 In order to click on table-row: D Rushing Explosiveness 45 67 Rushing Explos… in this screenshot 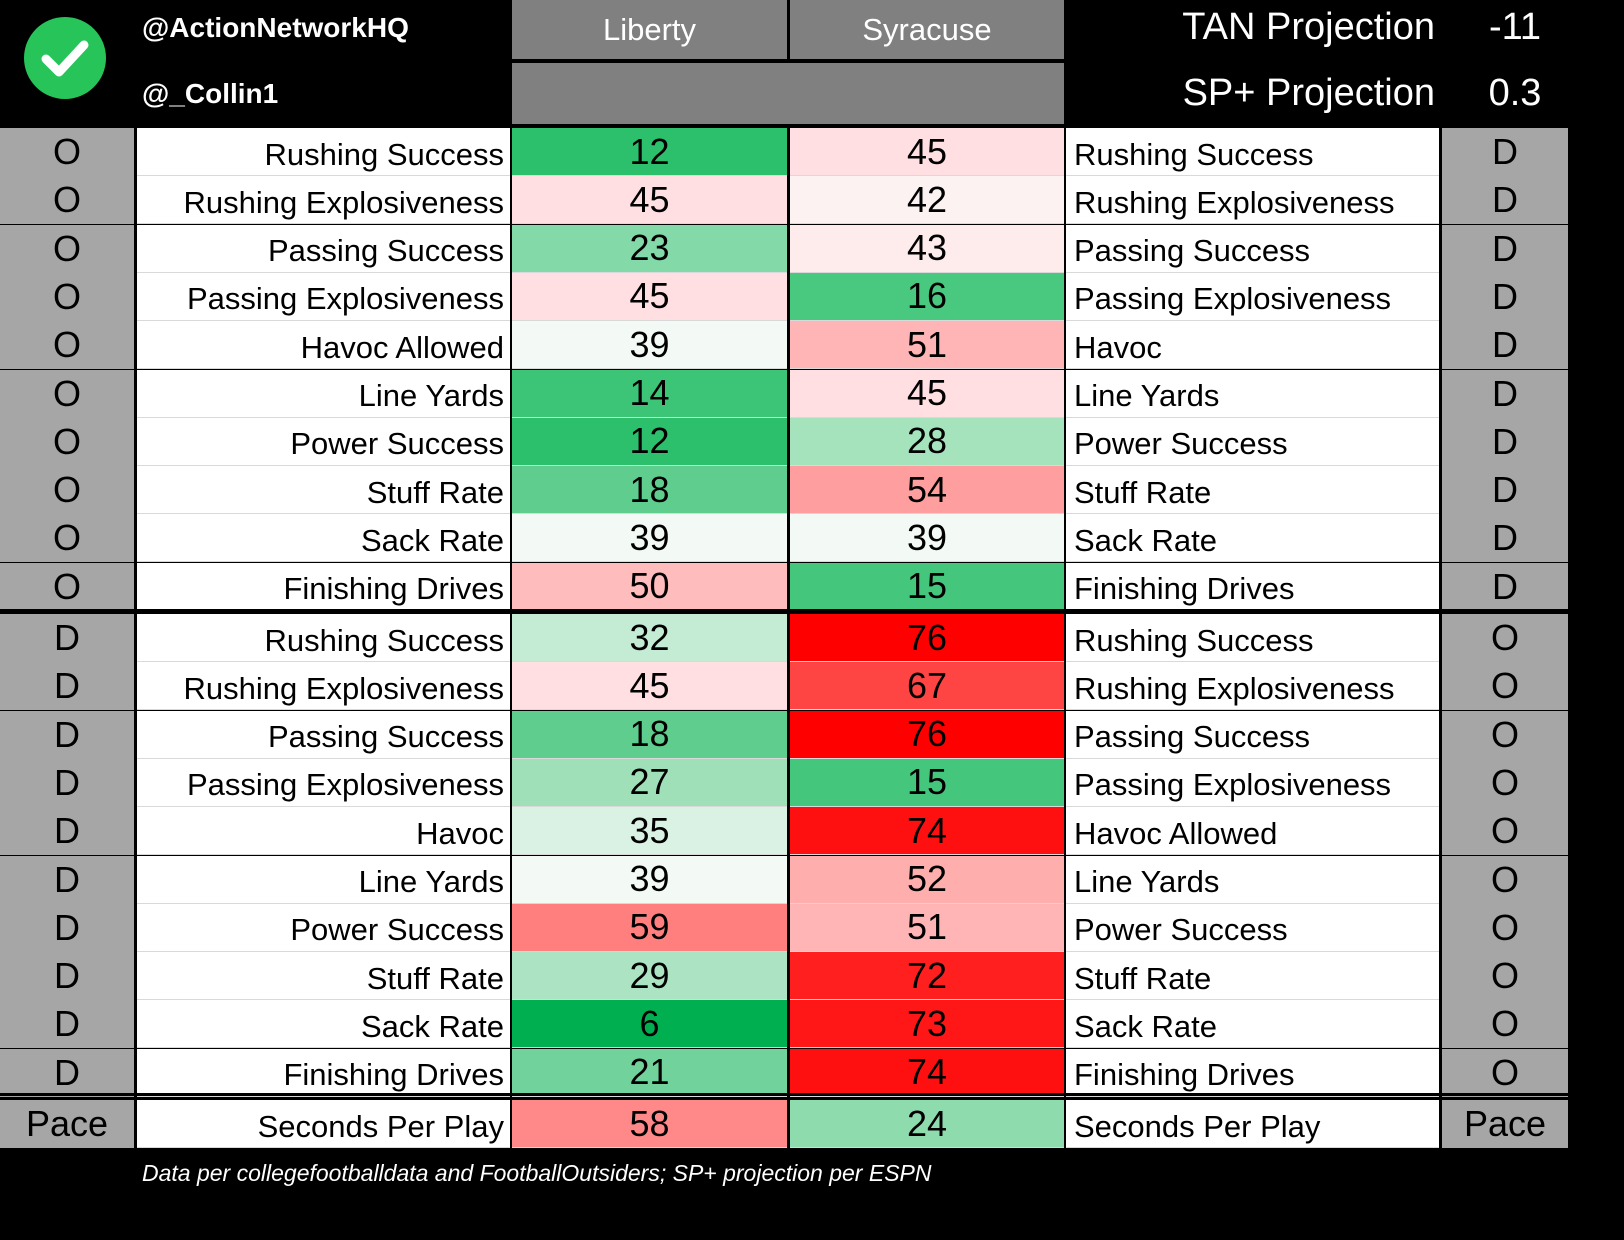, I will do `click(784, 686)`.